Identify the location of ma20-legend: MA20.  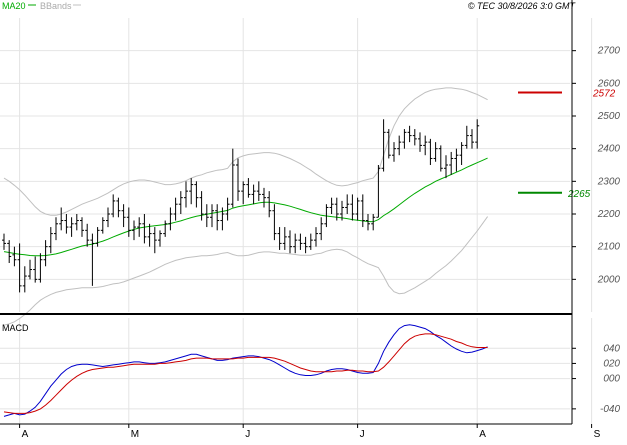
(14, 6).